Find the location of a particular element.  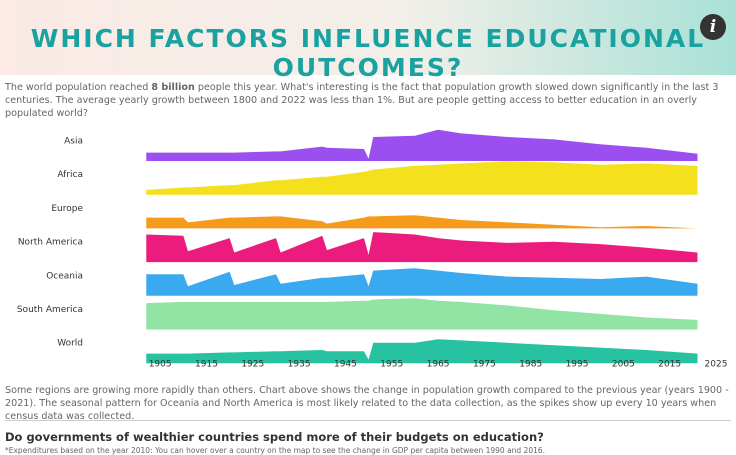

row-label: Europe is located at coordinates (67, 209).